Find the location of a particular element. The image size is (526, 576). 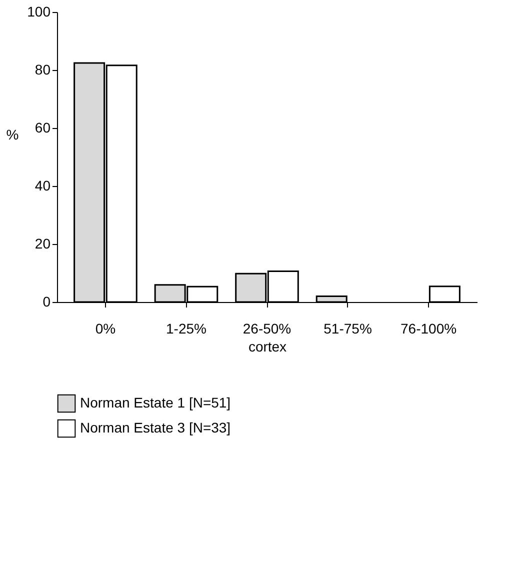

x-tick-label: 76-100% is located at coordinates (428, 328).